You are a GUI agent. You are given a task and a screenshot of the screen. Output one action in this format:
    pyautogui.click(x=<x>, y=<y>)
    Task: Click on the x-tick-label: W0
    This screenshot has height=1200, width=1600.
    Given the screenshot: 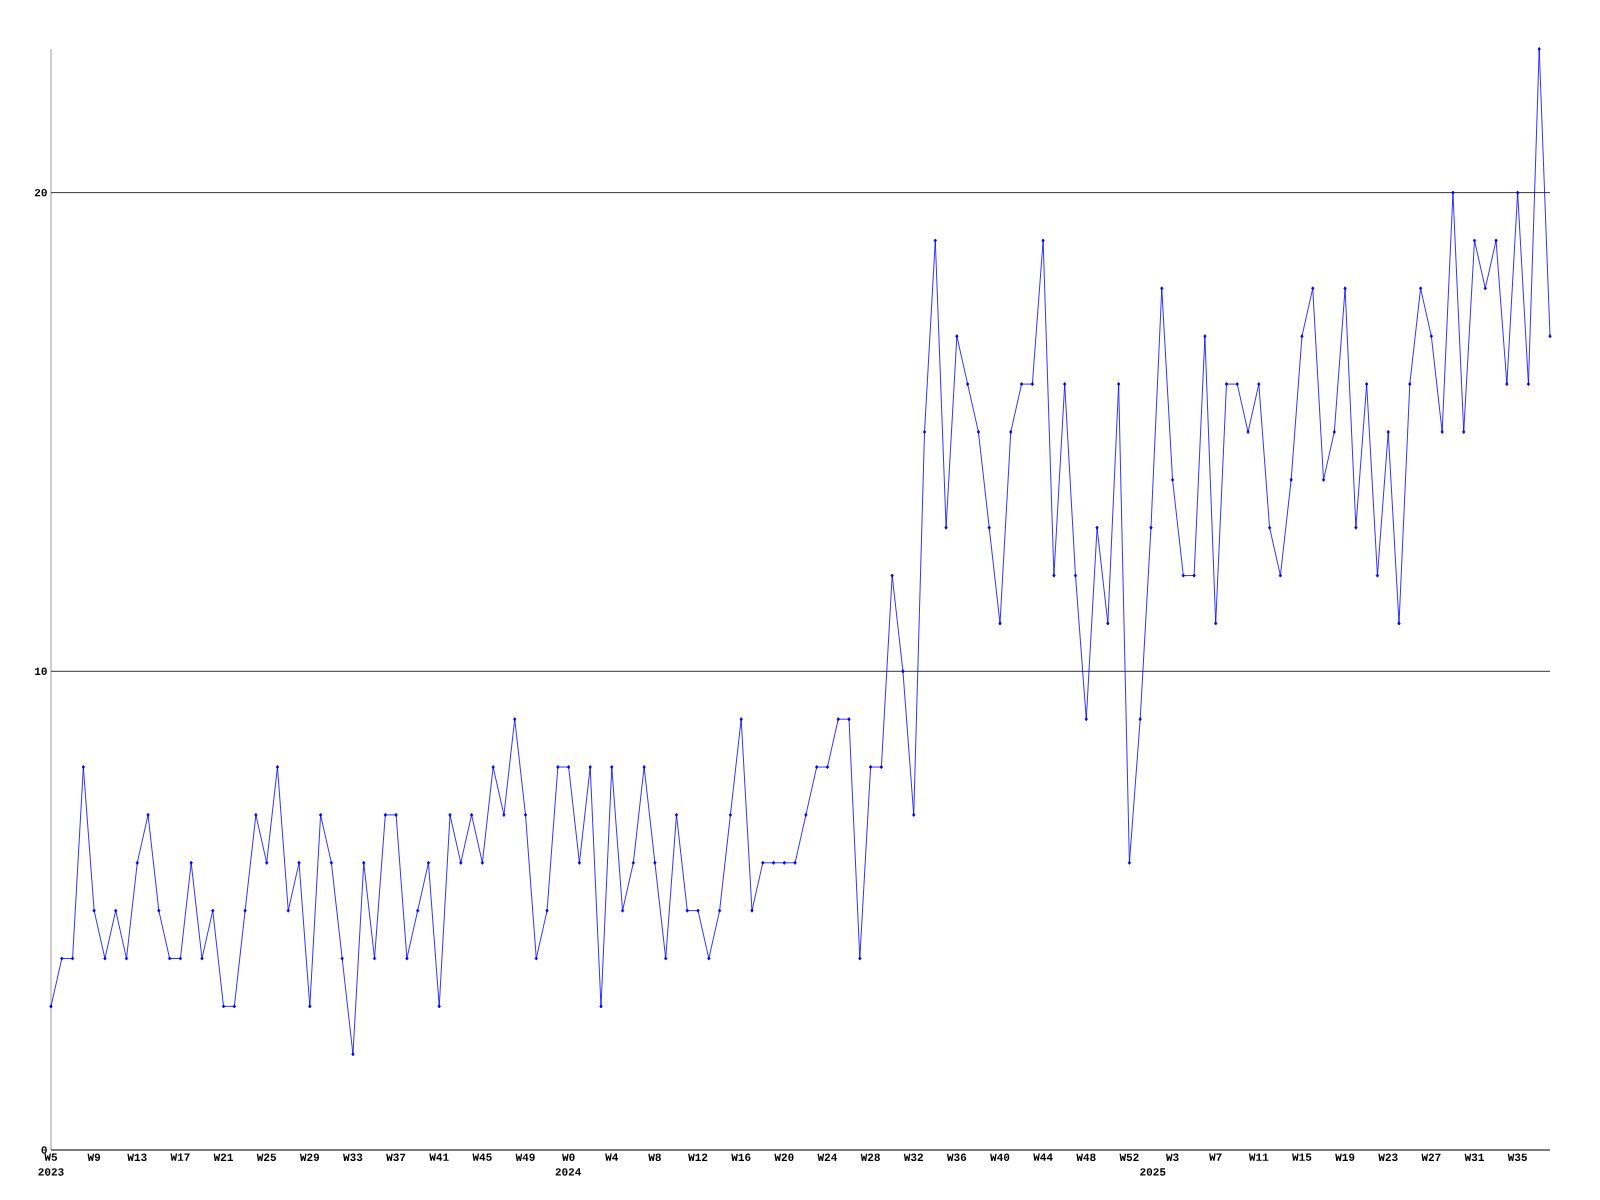 What is the action you would take?
    pyautogui.click(x=568, y=1157)
    